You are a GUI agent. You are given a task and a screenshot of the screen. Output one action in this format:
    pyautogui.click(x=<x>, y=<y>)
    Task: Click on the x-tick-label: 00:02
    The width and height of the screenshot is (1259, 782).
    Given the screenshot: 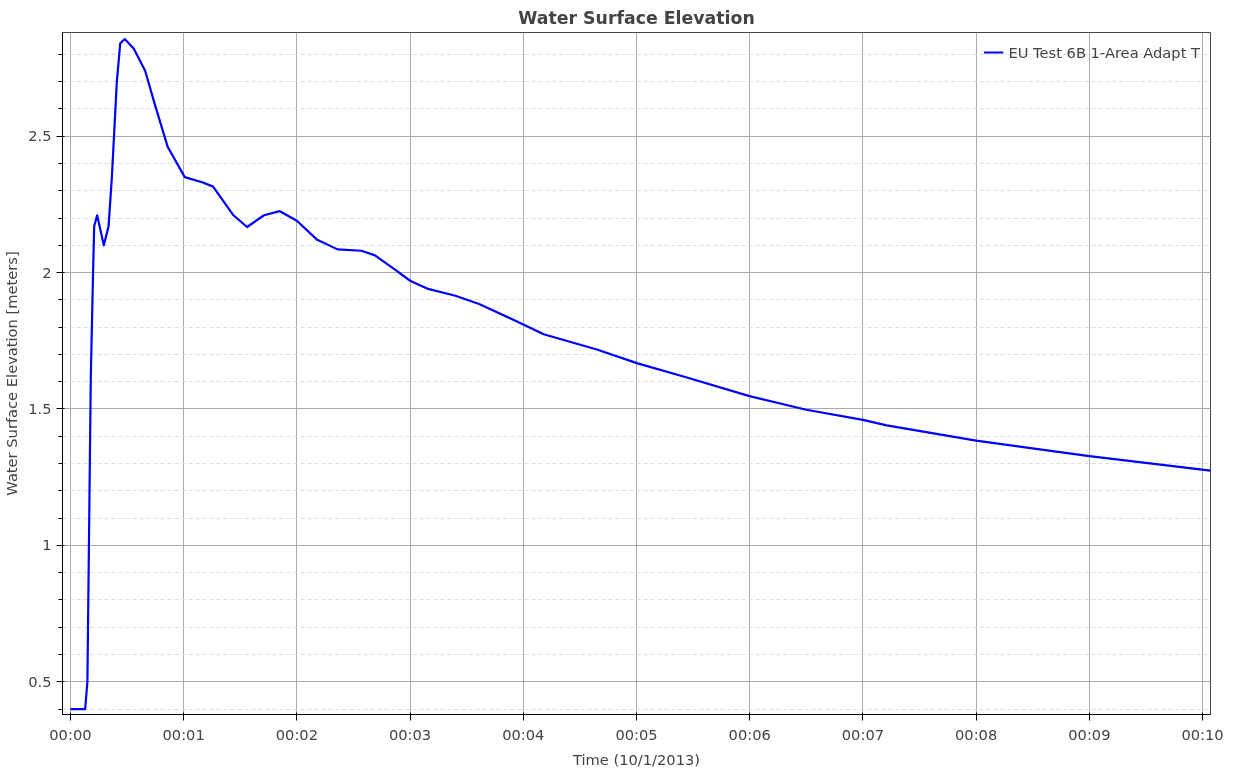 What is the action you would take?
    pyautogui.click(x=296, y=734)
    